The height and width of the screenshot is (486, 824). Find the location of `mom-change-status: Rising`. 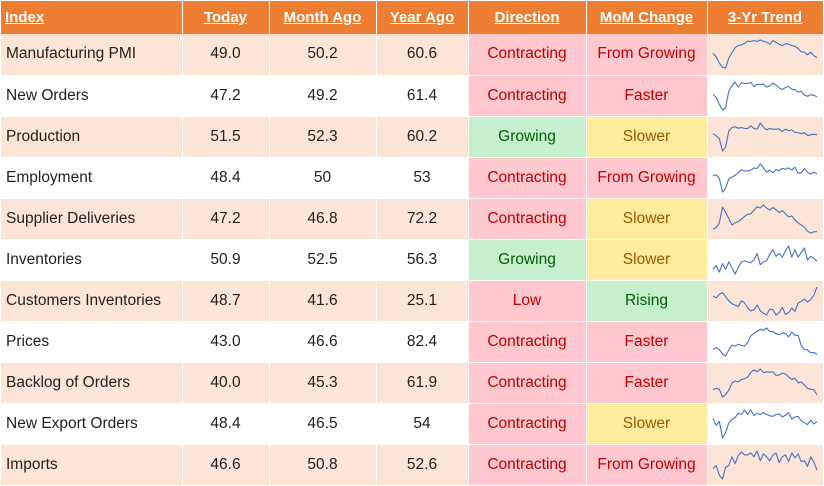

mom-change-status: Rising is located at coordinates (647, 301).